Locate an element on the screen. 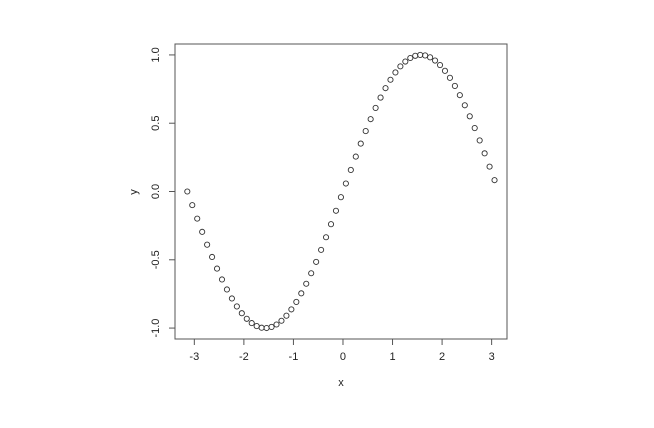  x-tick-label: 2 is located at coordinates (442, 357).